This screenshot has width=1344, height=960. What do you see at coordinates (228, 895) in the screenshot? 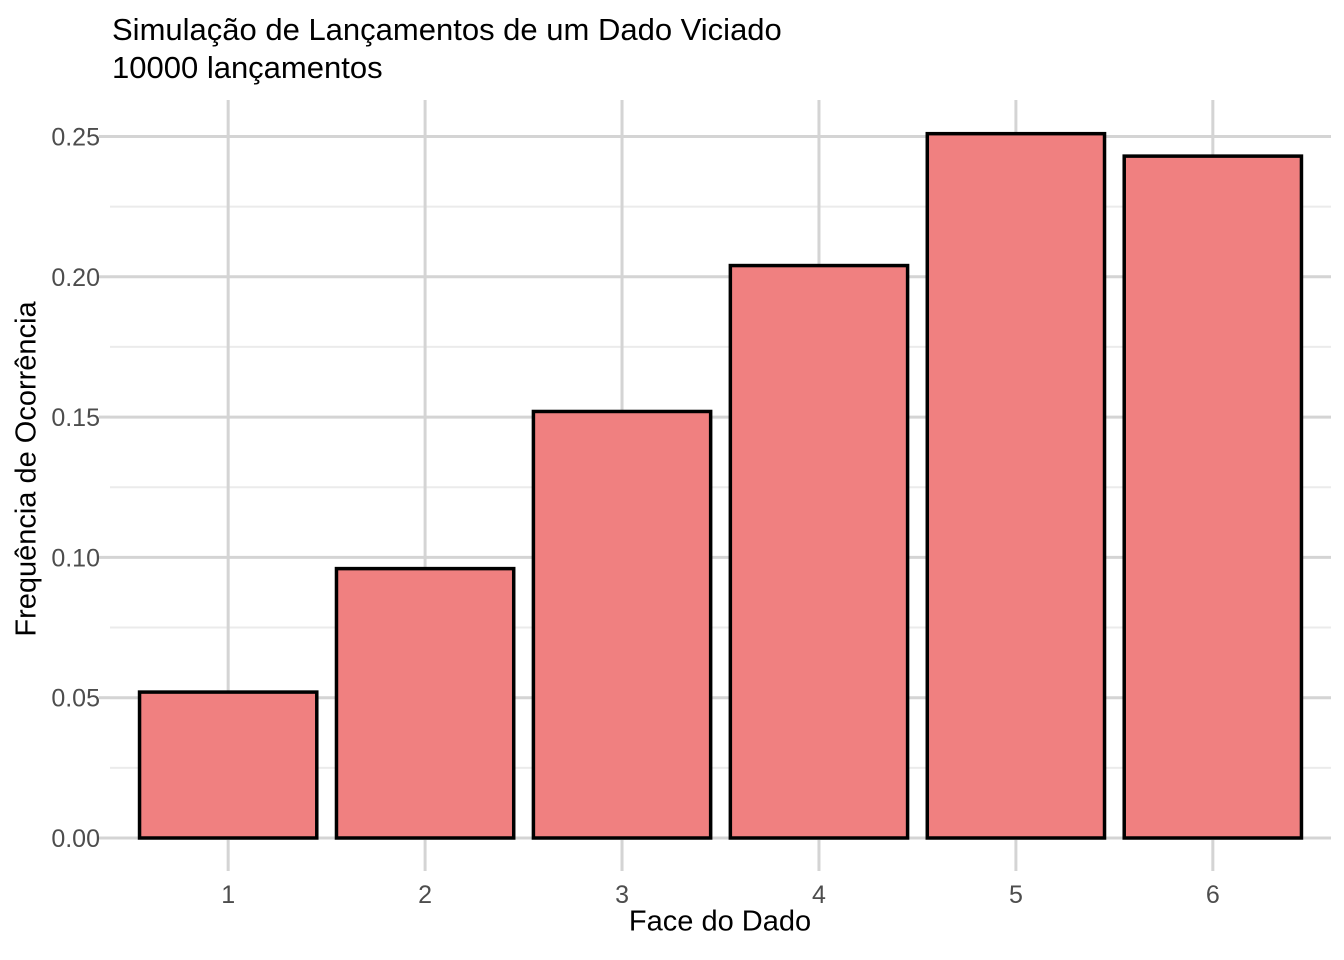
I see `x-tick-label: 1` at bounding box center [228, 895].